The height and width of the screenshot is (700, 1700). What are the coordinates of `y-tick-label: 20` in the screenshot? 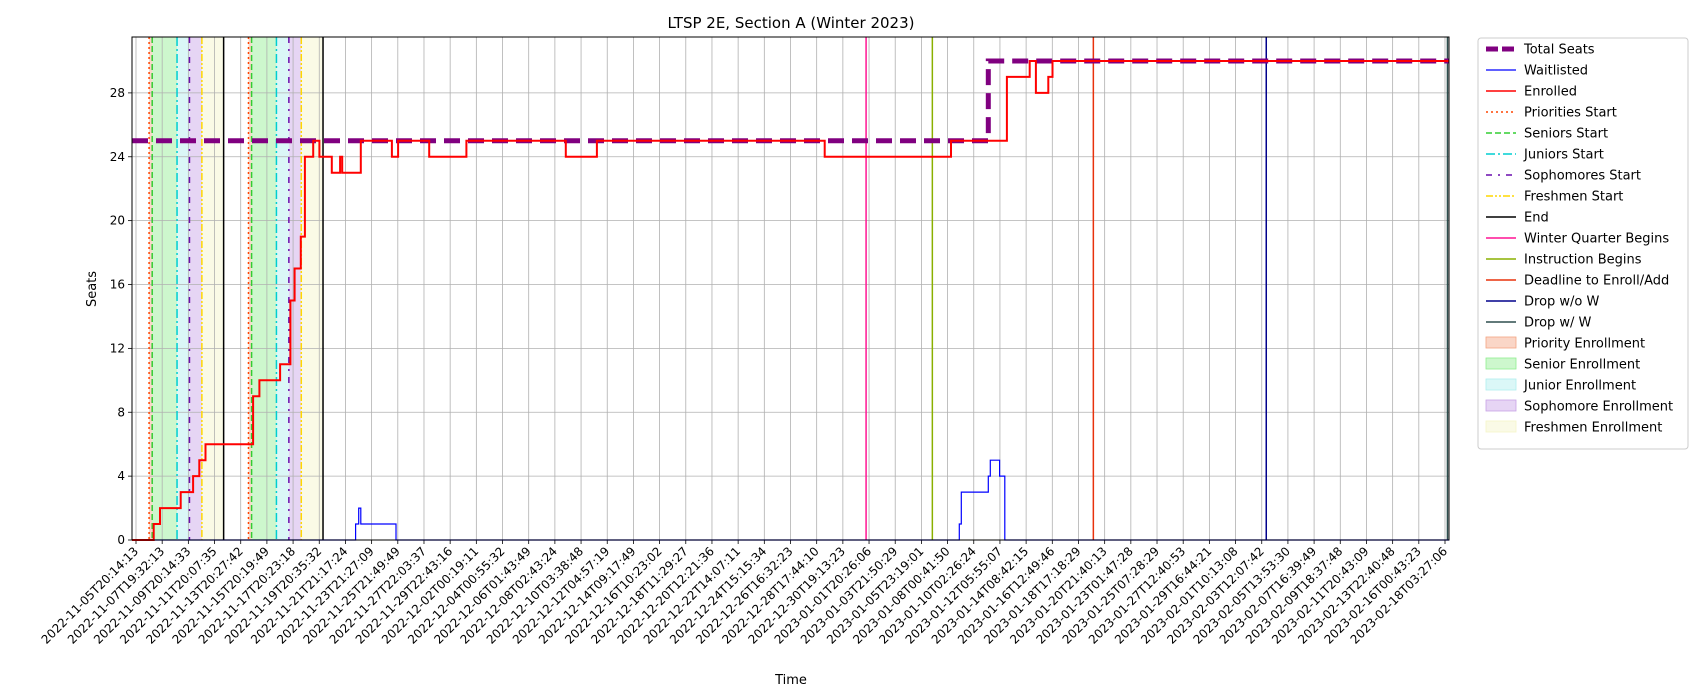 It's located at (117, 221).